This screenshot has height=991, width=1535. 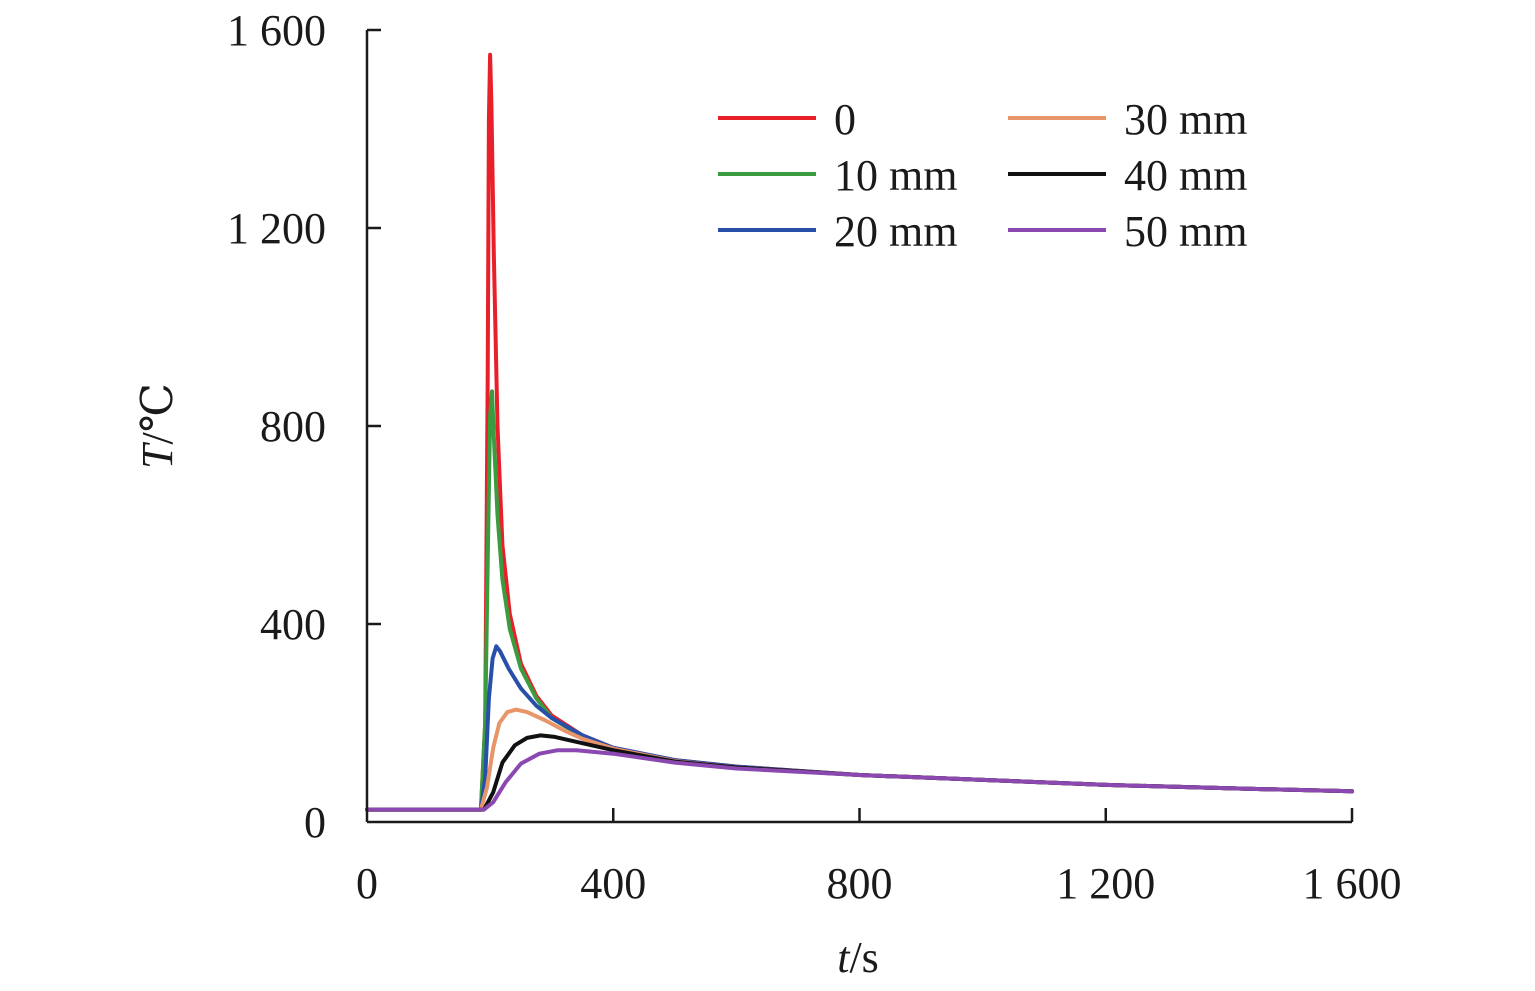 I want to click on y-axis-unit: /℃, so click(x=157, y=413).